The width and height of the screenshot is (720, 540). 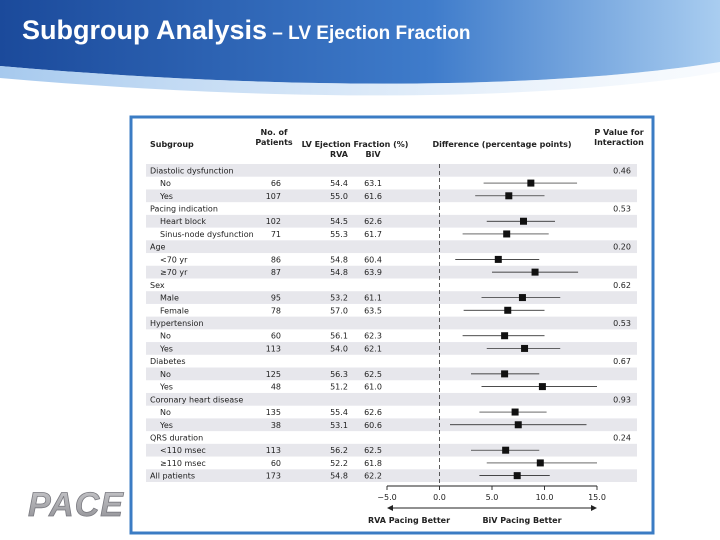 I want to click on row-rva: 57.0, so click(x=339, y=310).